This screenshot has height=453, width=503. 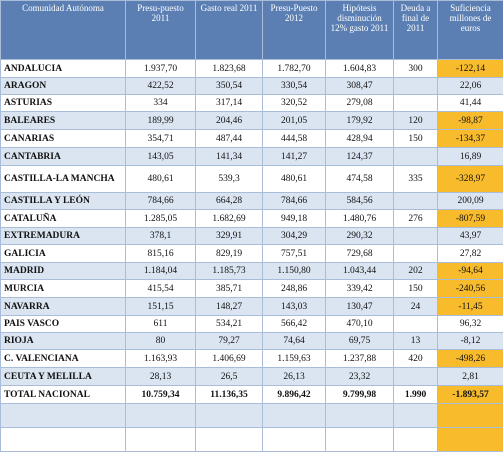 I want to click on cell-value: 539,3, so click(x=229, y=179).